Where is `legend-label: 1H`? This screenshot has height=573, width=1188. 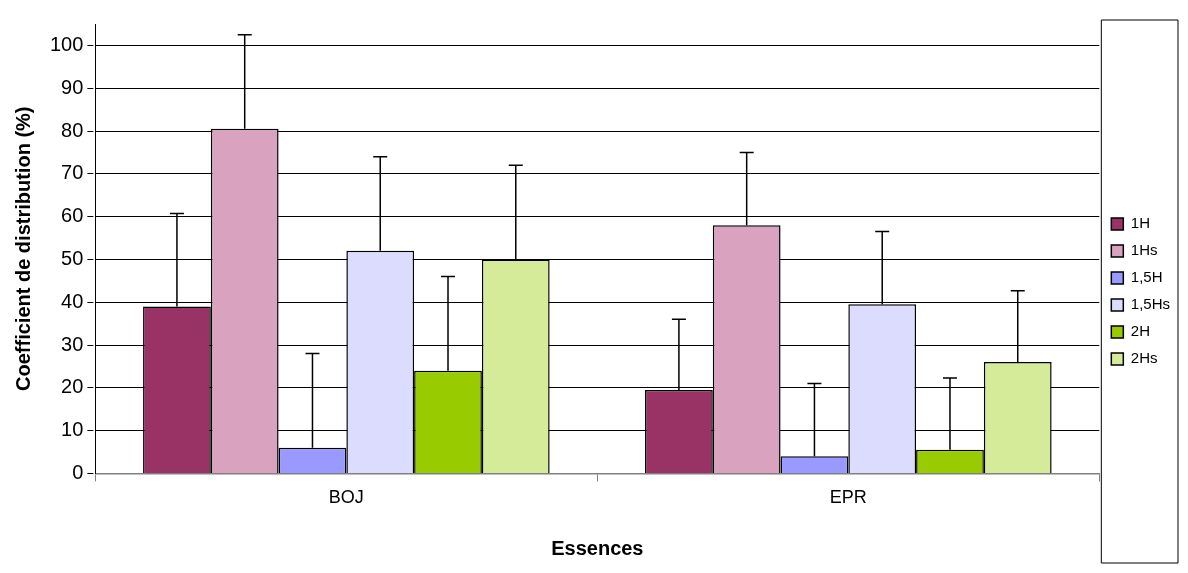 legend-label: 1H is located at coordinates (1140, 223).